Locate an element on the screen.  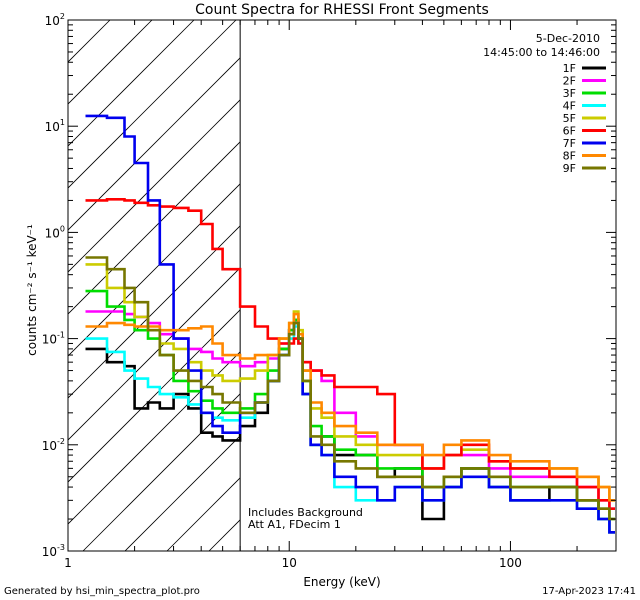
y-tick-exponent: -1 is located at coordinates (61, 335).